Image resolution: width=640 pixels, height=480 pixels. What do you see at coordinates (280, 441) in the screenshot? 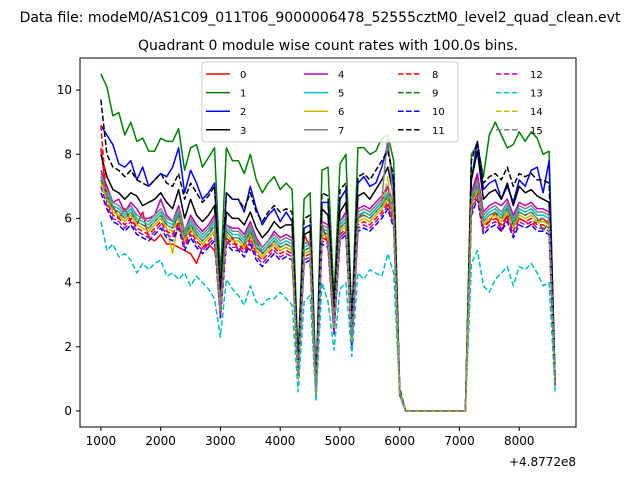
I see `x-tick-label: 4000` at bounding box center [280, 441].